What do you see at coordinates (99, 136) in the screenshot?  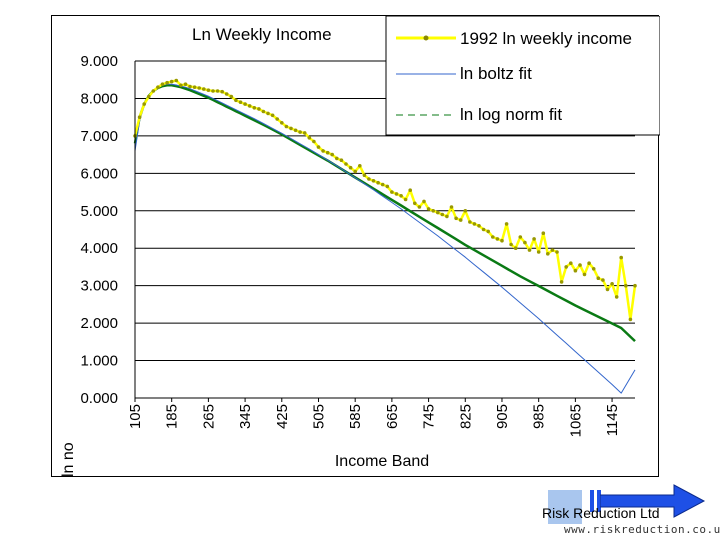 I see `y-tick-label: 7.000` at bounding box center [99, 136].